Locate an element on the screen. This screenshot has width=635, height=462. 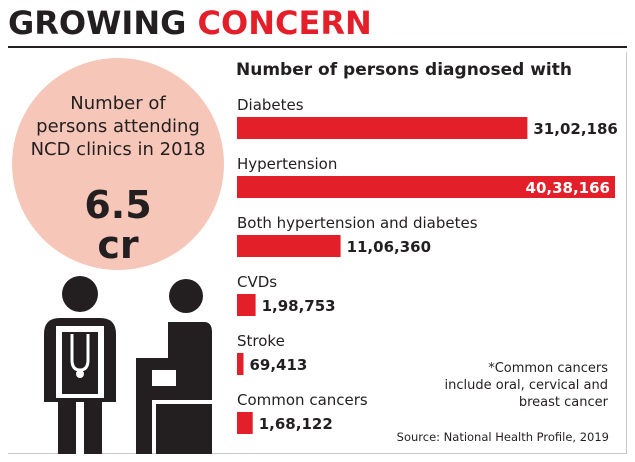
title-rule is located at coordinates (317, 47).